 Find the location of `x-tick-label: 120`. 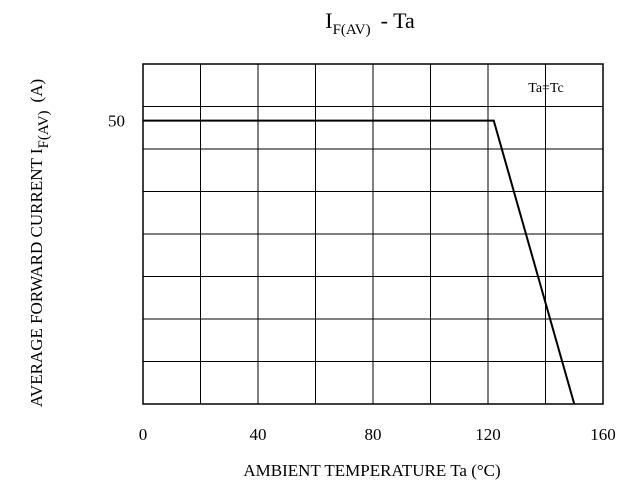

x-tick-label: 120 is located at coordinates (488, 434).